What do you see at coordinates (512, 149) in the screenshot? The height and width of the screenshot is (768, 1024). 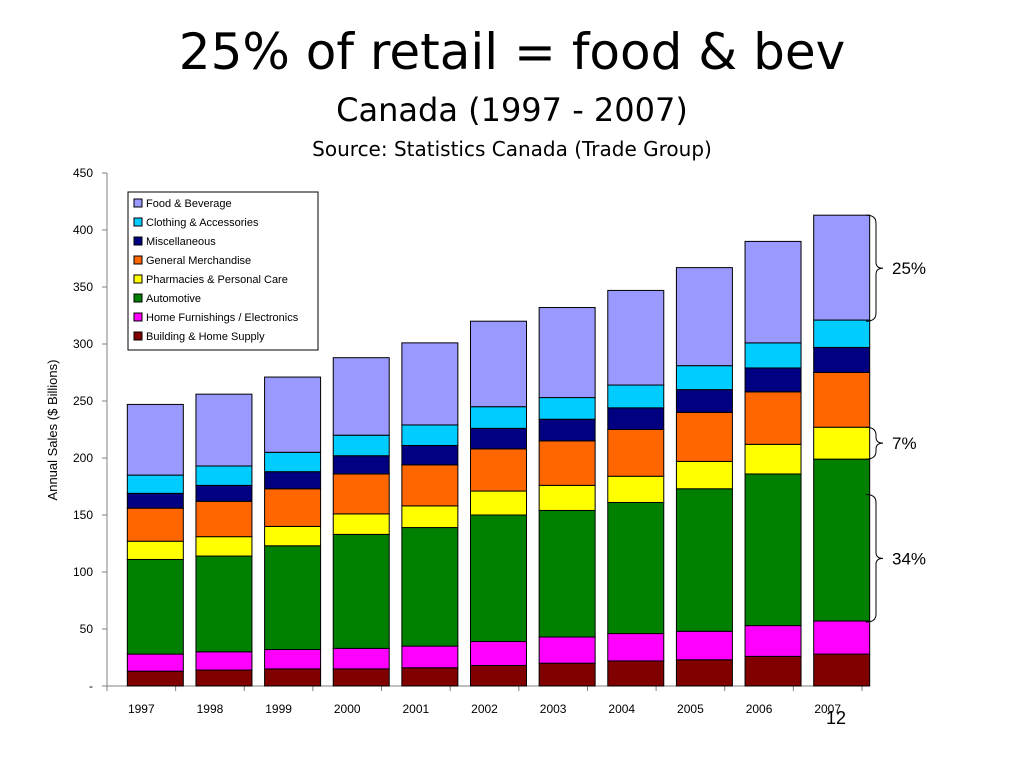 I see `source-line: Source: Statistics Canada (Trade Group)` at bounding box center [512, 149].